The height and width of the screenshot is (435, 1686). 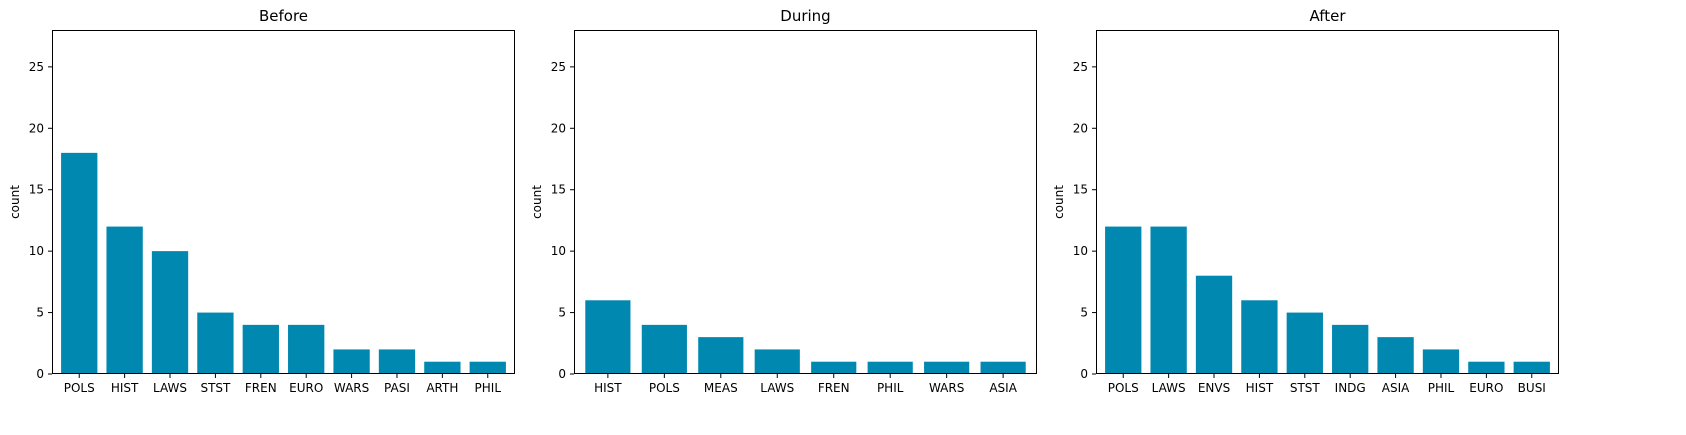 What do you see at coordinates (1327, 16) in the screenshot?
I see `chart-title: After` at bounding box center [1327, 16].